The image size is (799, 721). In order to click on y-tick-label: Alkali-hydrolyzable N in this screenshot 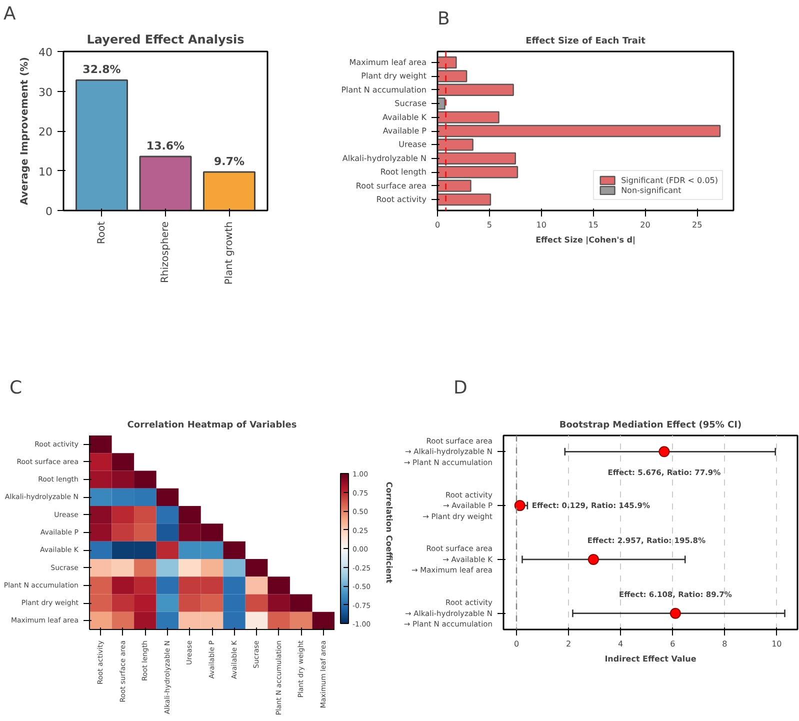, I will do `click(384, 158)`.